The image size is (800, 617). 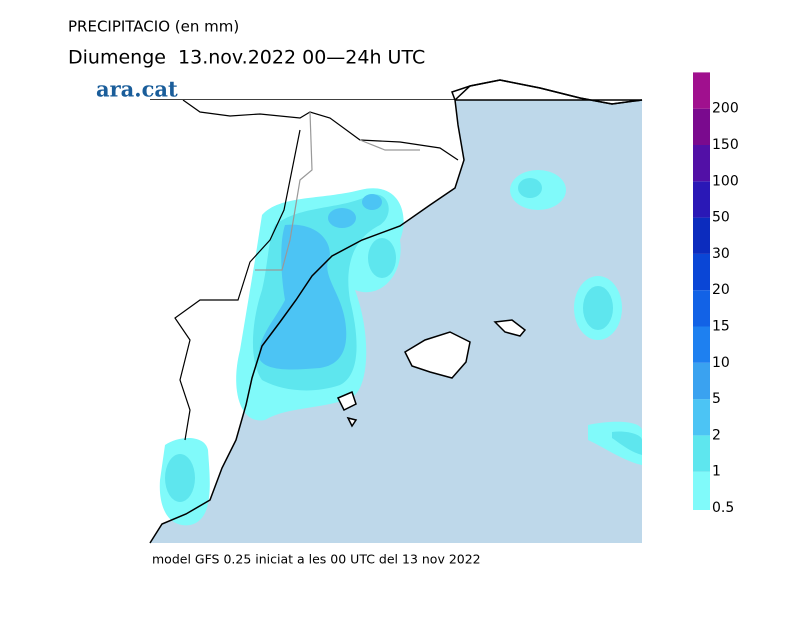 I want to click on legend-label: 5, so click(x=716, y=399).